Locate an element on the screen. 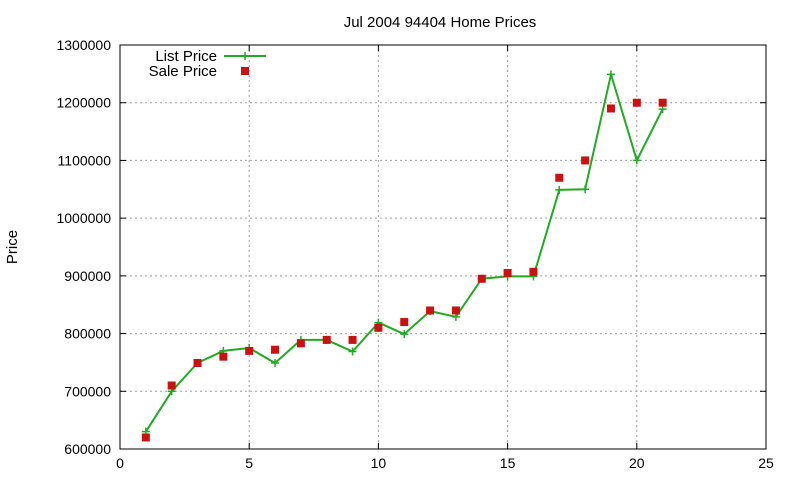  y-tick-label: 1300000 is located at coordinates (83, 45).